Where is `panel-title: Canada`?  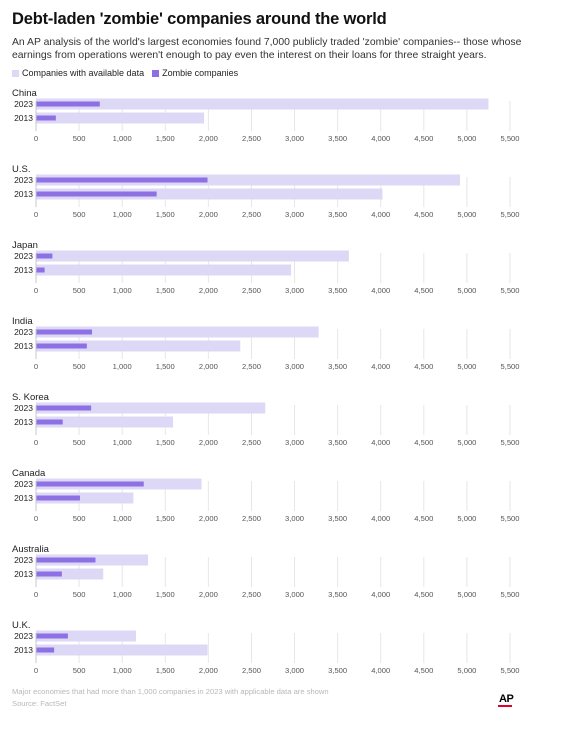
panel-title: Canada is located at coordinates (29, 473).